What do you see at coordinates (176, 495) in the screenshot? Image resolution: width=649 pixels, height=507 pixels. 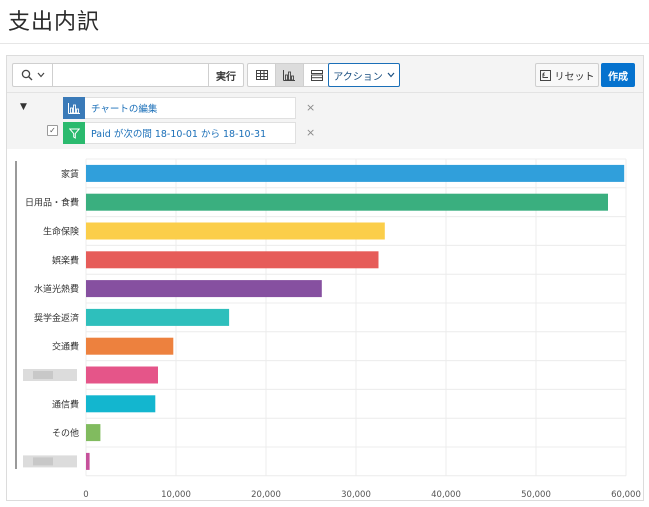 I see `x-tick-label: 10,000` at bounding box center [176, 495].